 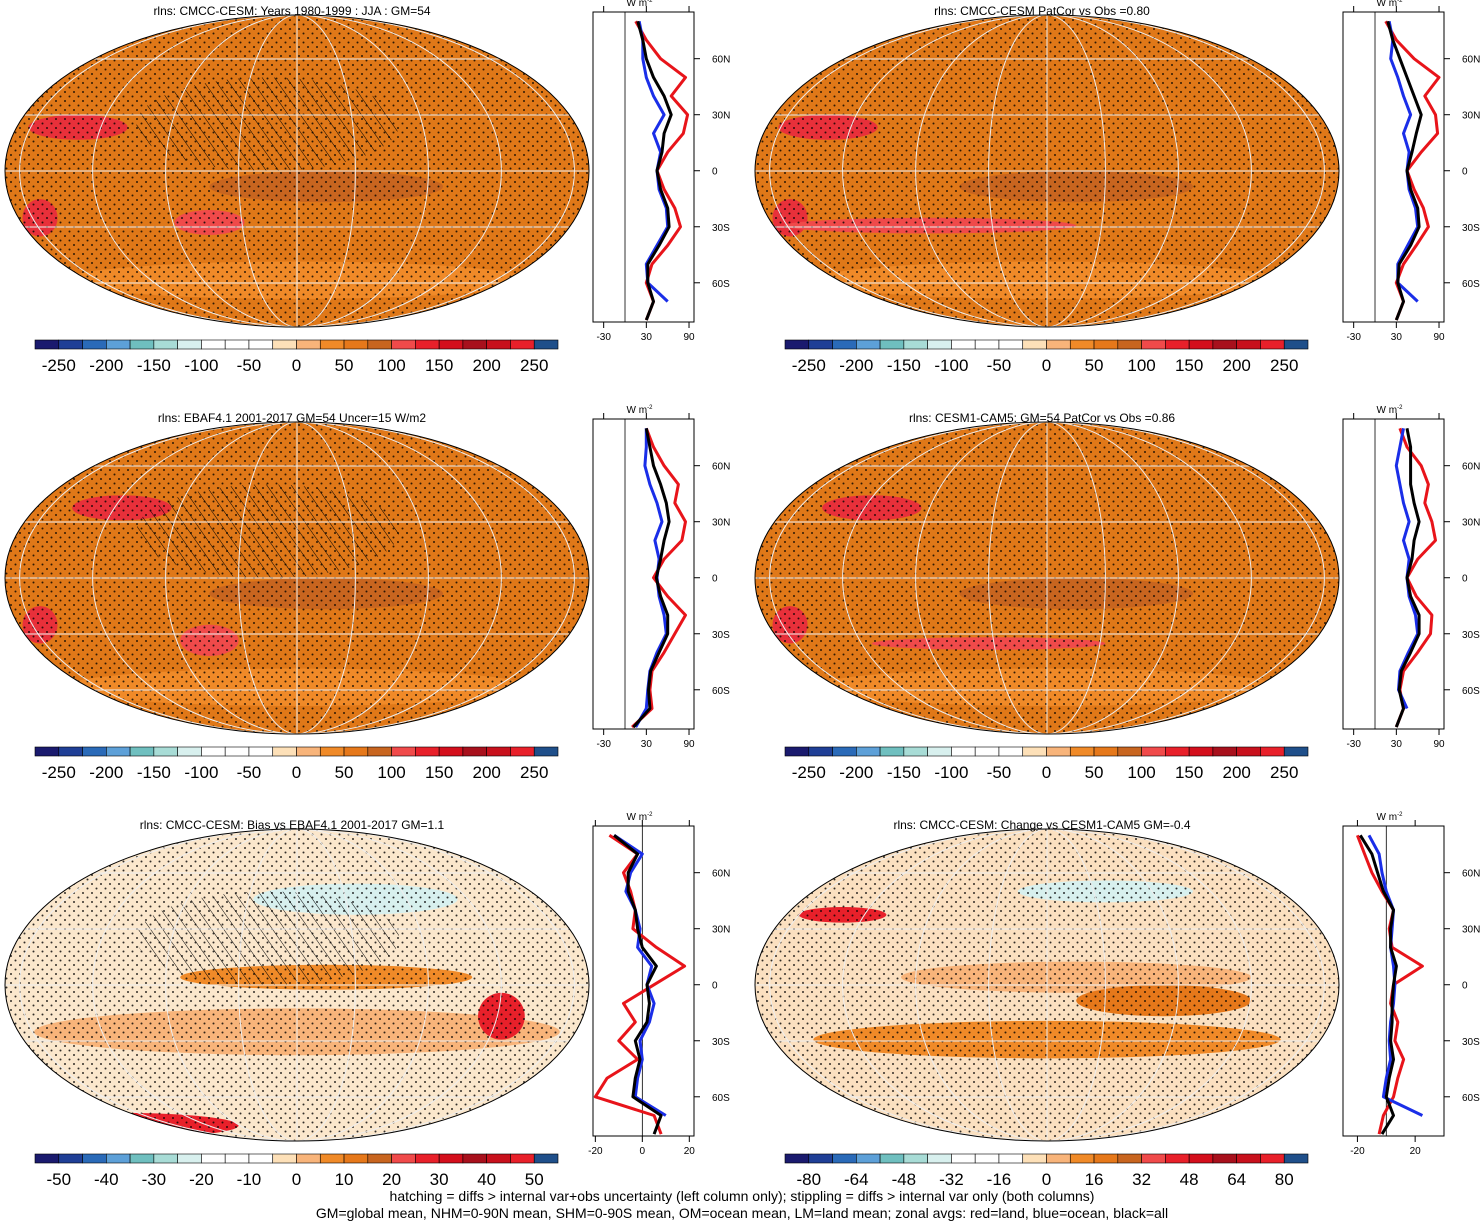 What do you see at coordinates (1094, 1179) in the screenshot?
I see `colorbar-label: 16` at bounding box center [1094, 1179].